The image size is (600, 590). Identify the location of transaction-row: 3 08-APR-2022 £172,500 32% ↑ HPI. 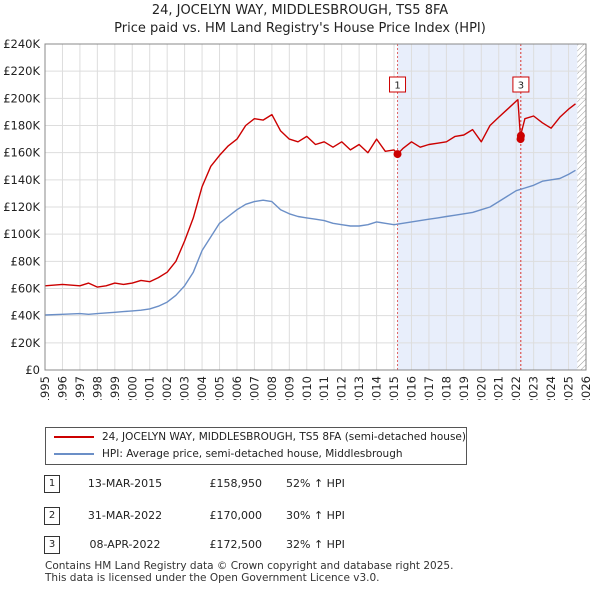
(300, 545).